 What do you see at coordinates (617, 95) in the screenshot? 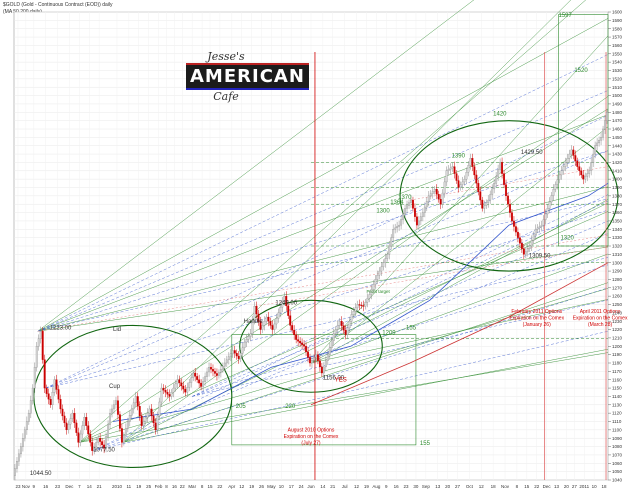
I see `price-tick-label: 1500` at bounding box center [617, 95].